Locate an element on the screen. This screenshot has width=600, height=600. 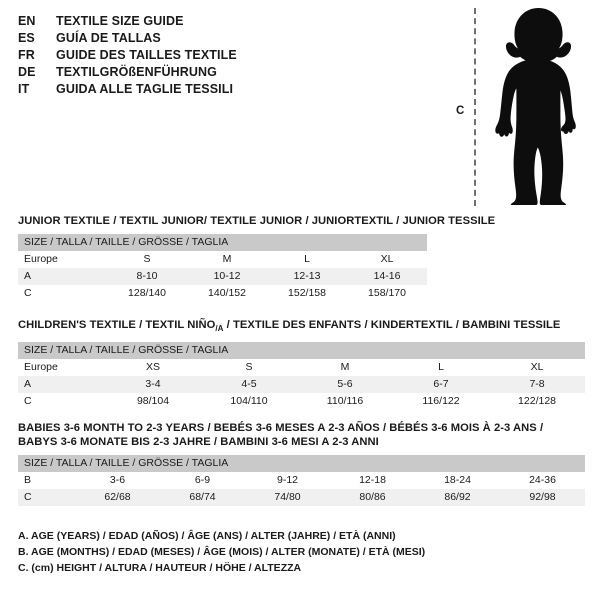
table-row: A 8-10 10-12 12-13 14-16 is located at coordinates (223, 276).